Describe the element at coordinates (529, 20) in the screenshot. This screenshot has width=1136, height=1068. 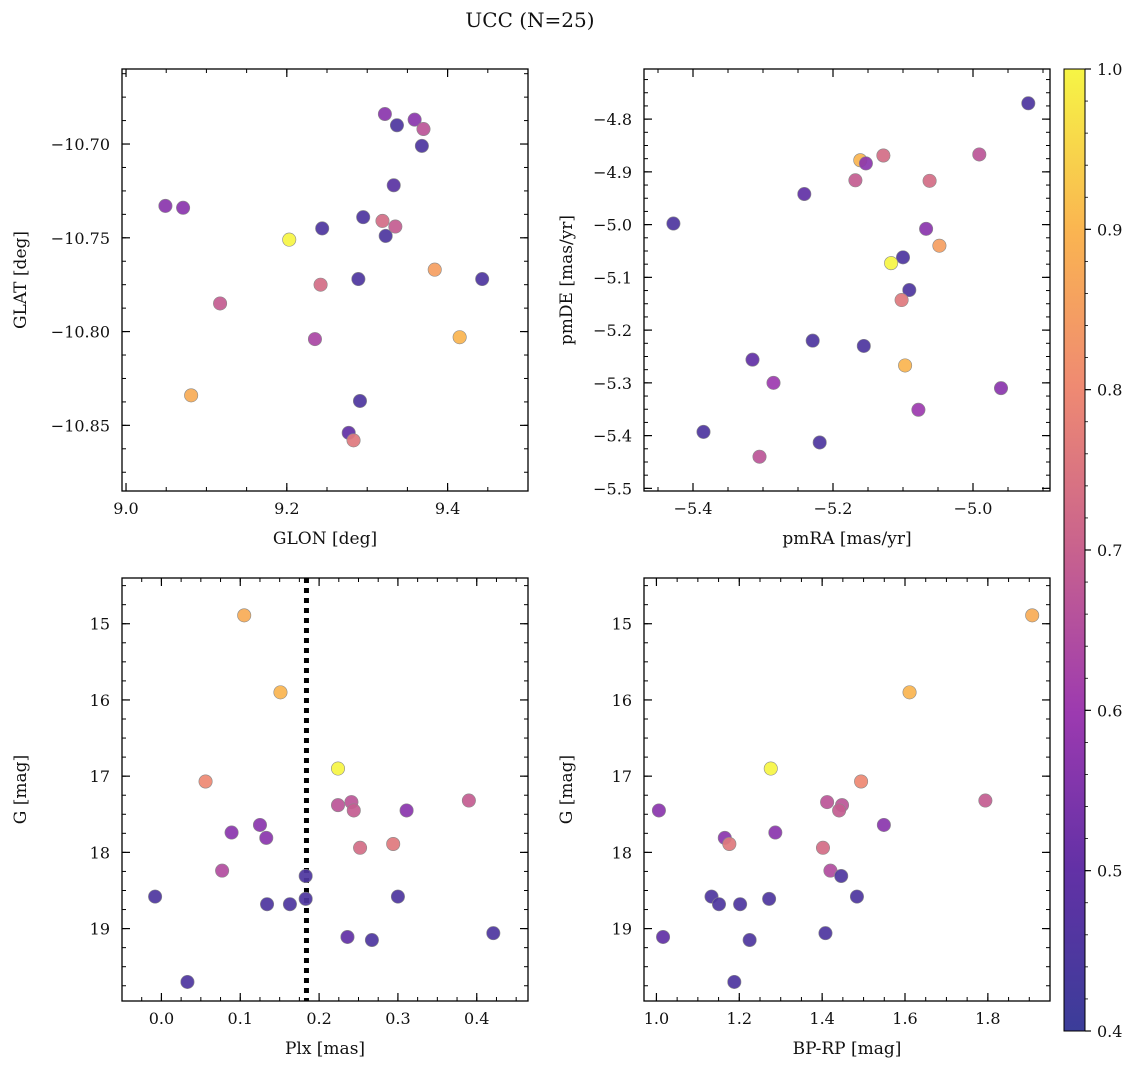
I see `figure-title: UCC (N=25)` at that location.